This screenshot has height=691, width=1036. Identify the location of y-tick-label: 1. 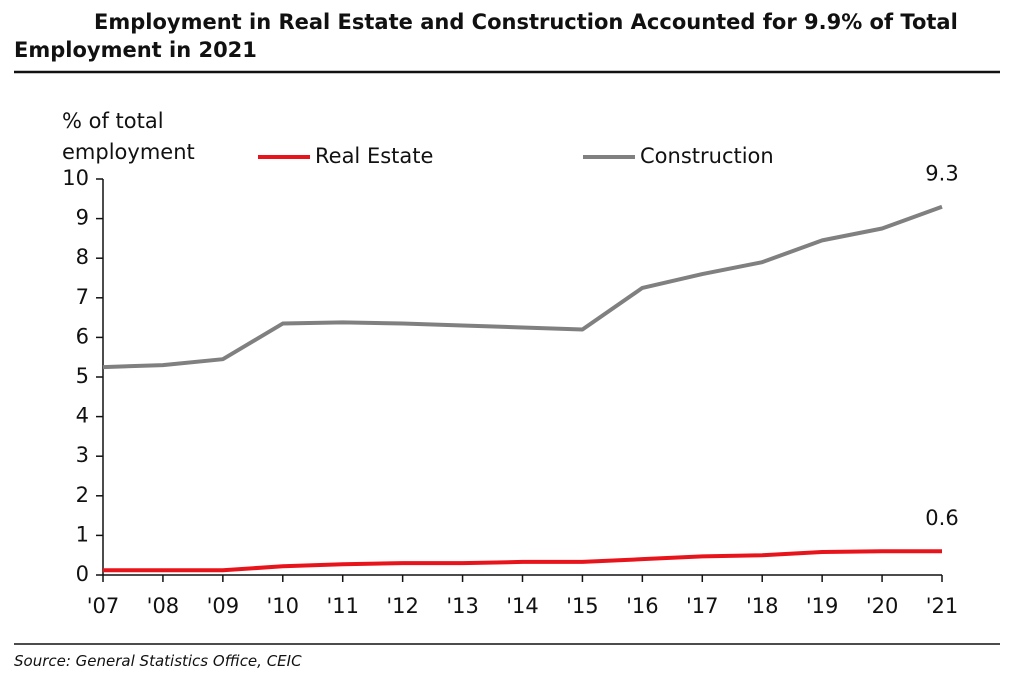
(82, 534).